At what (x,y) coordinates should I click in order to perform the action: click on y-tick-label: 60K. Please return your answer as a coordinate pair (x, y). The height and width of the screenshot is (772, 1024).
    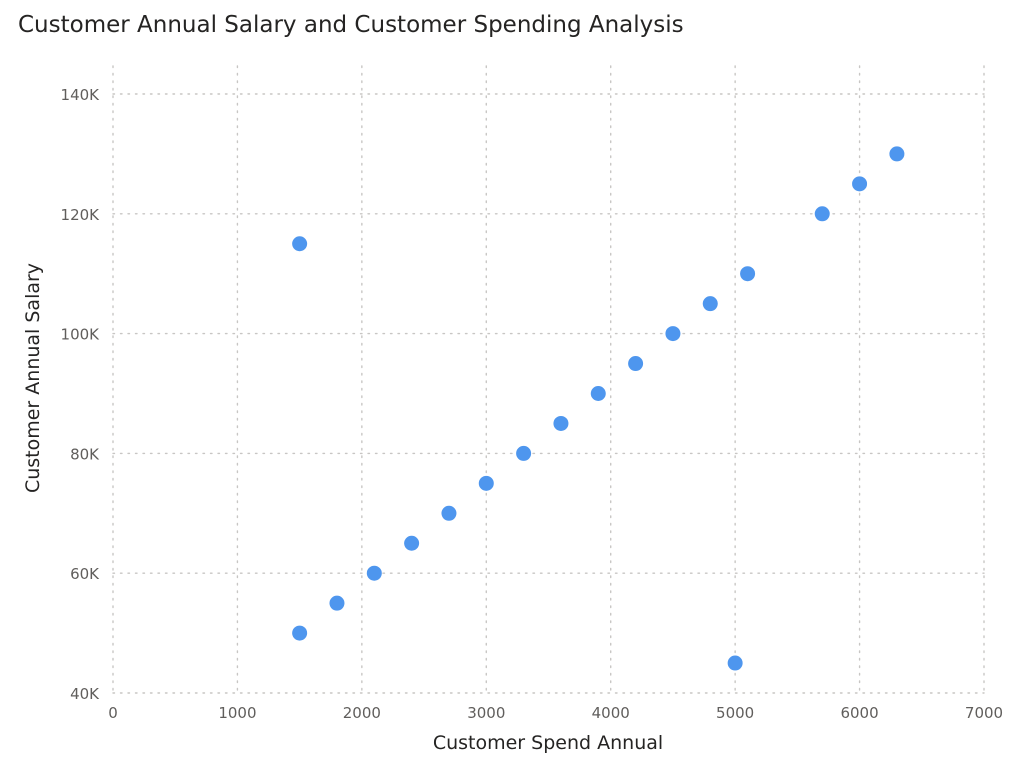
    Looking at the image, I should click on (85, 574).